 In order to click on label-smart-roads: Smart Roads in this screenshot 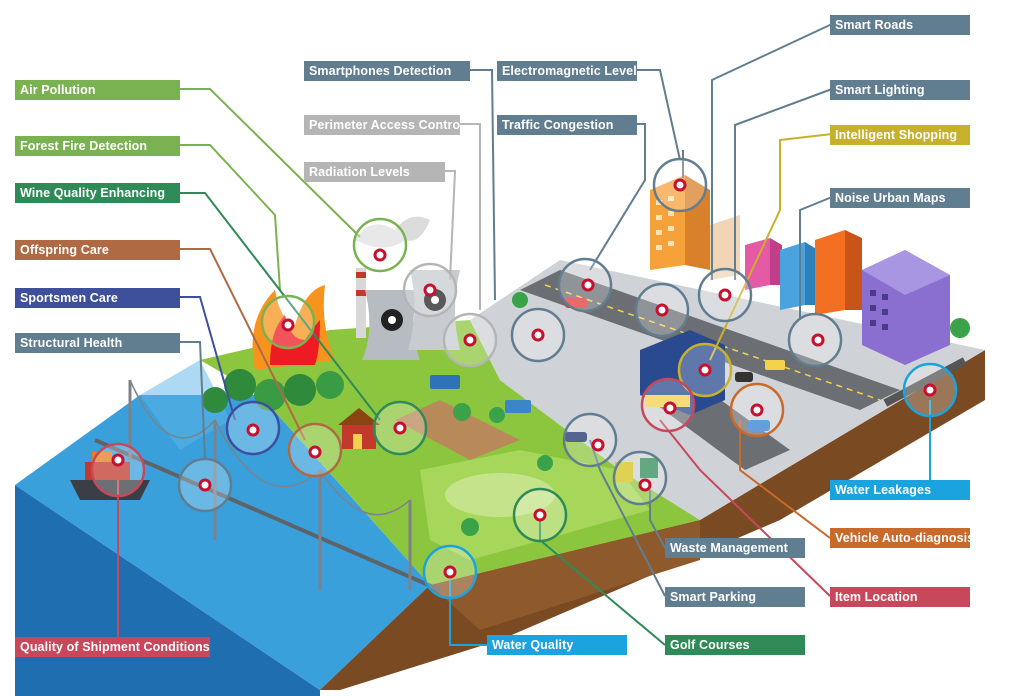, I will do `click(900, 25)`.